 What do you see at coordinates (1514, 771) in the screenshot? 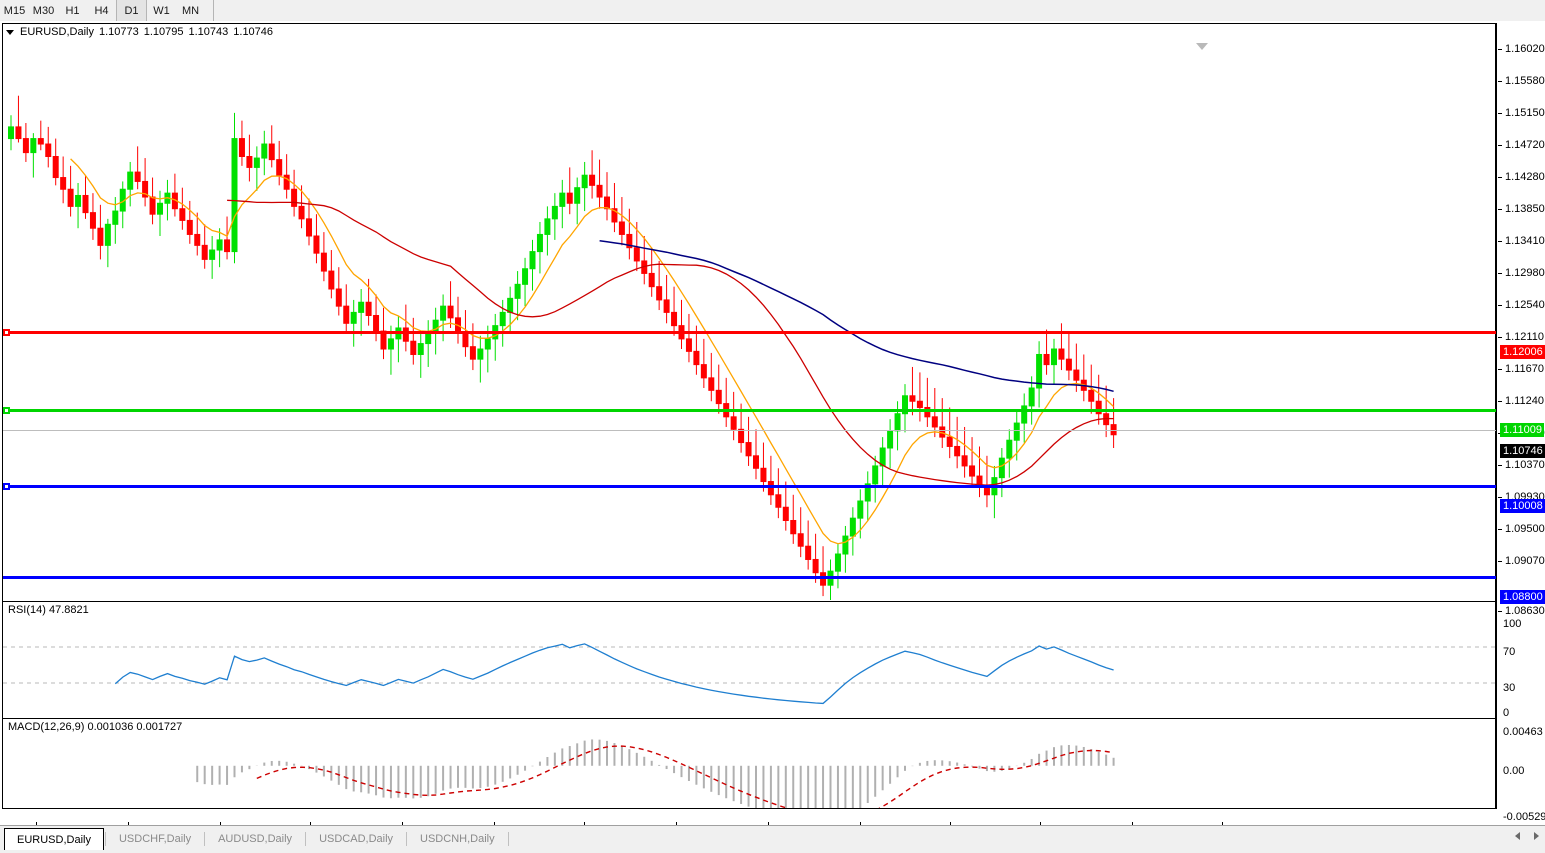
I see `indicator-axis-label: 0.00` at bounding box center [1514, 771].